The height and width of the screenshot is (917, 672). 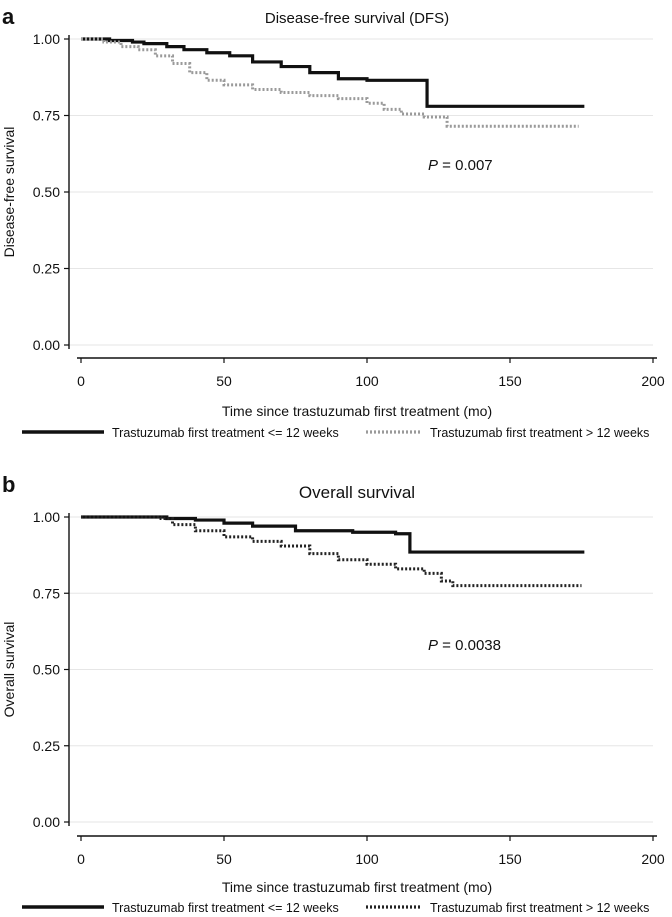 I want to click on y-axis-label: Disease-free survival, so click(x=9, y=192).